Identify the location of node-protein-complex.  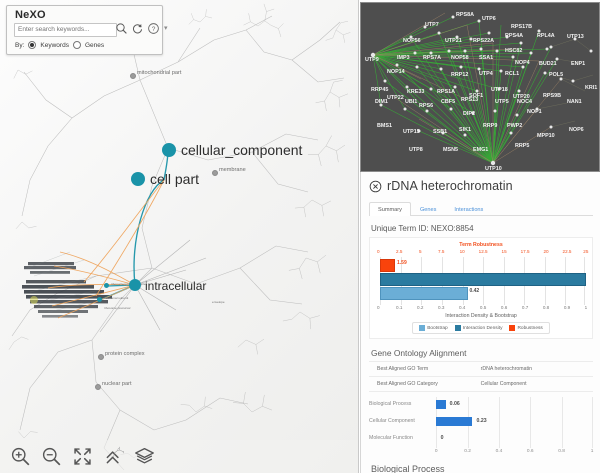
(101, 357).